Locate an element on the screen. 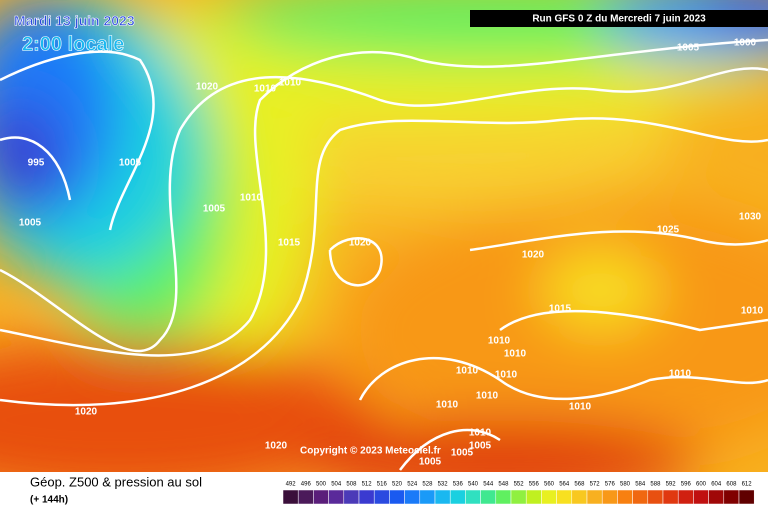  isobar-label: 1025 is located at coordinates (668, 230).